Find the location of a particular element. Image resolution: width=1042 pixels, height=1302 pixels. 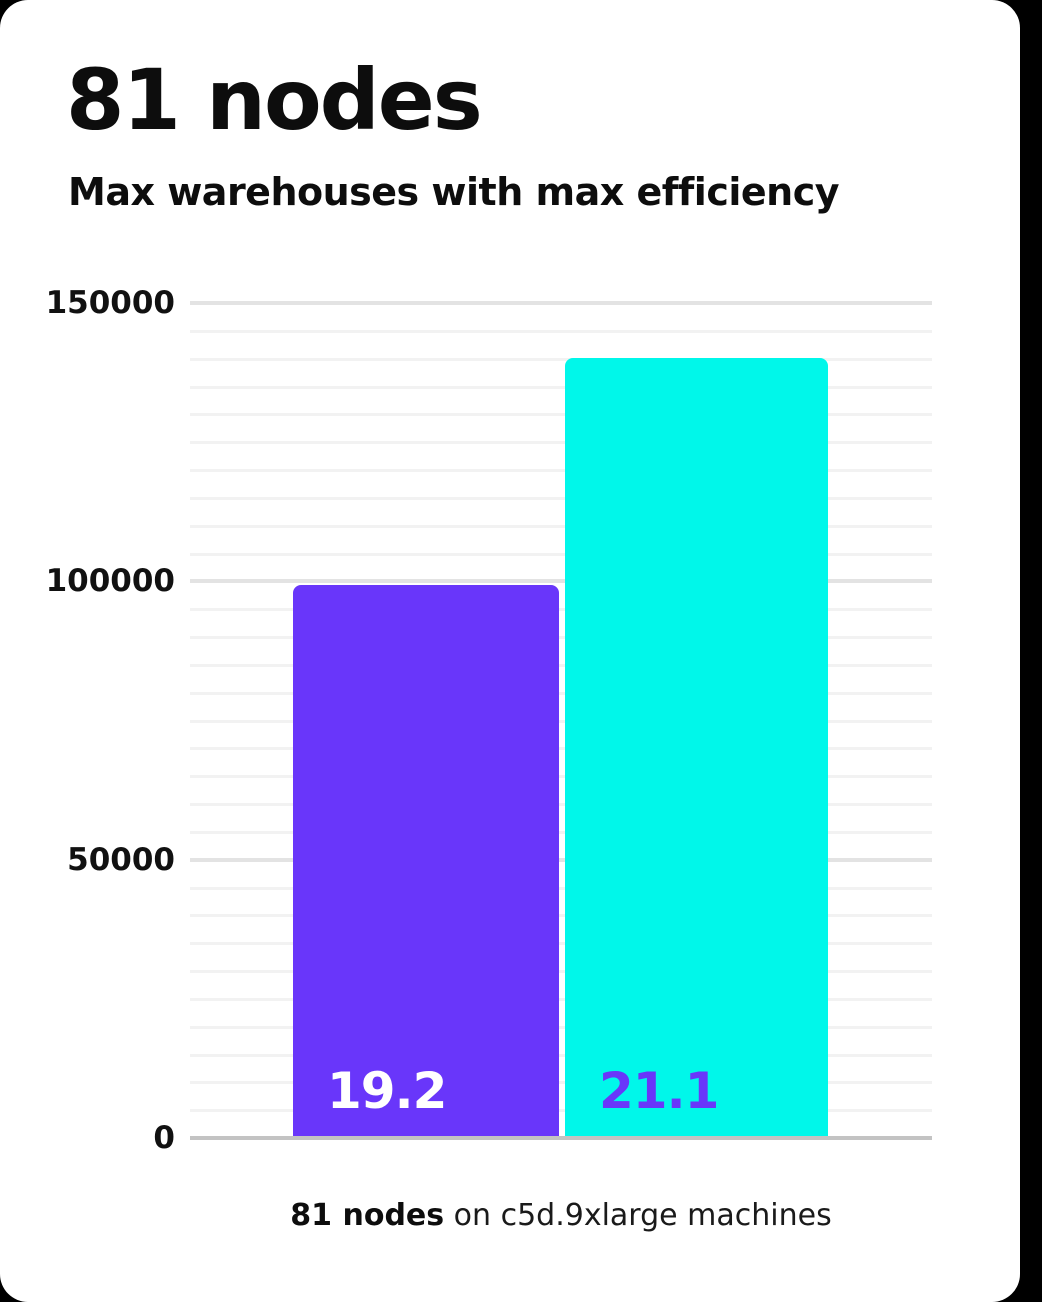

bar-purple: 19.2 is located at coordinates (426, 861).